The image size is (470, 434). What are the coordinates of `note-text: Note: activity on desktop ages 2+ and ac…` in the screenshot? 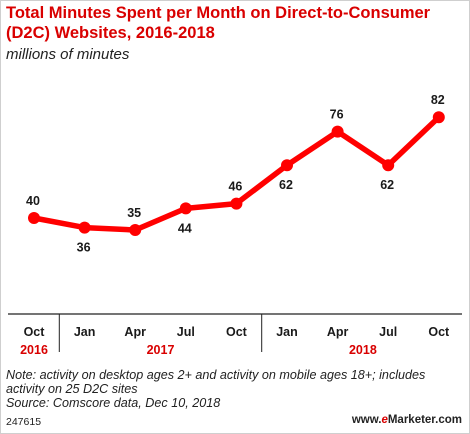 It's located at (216, 382).